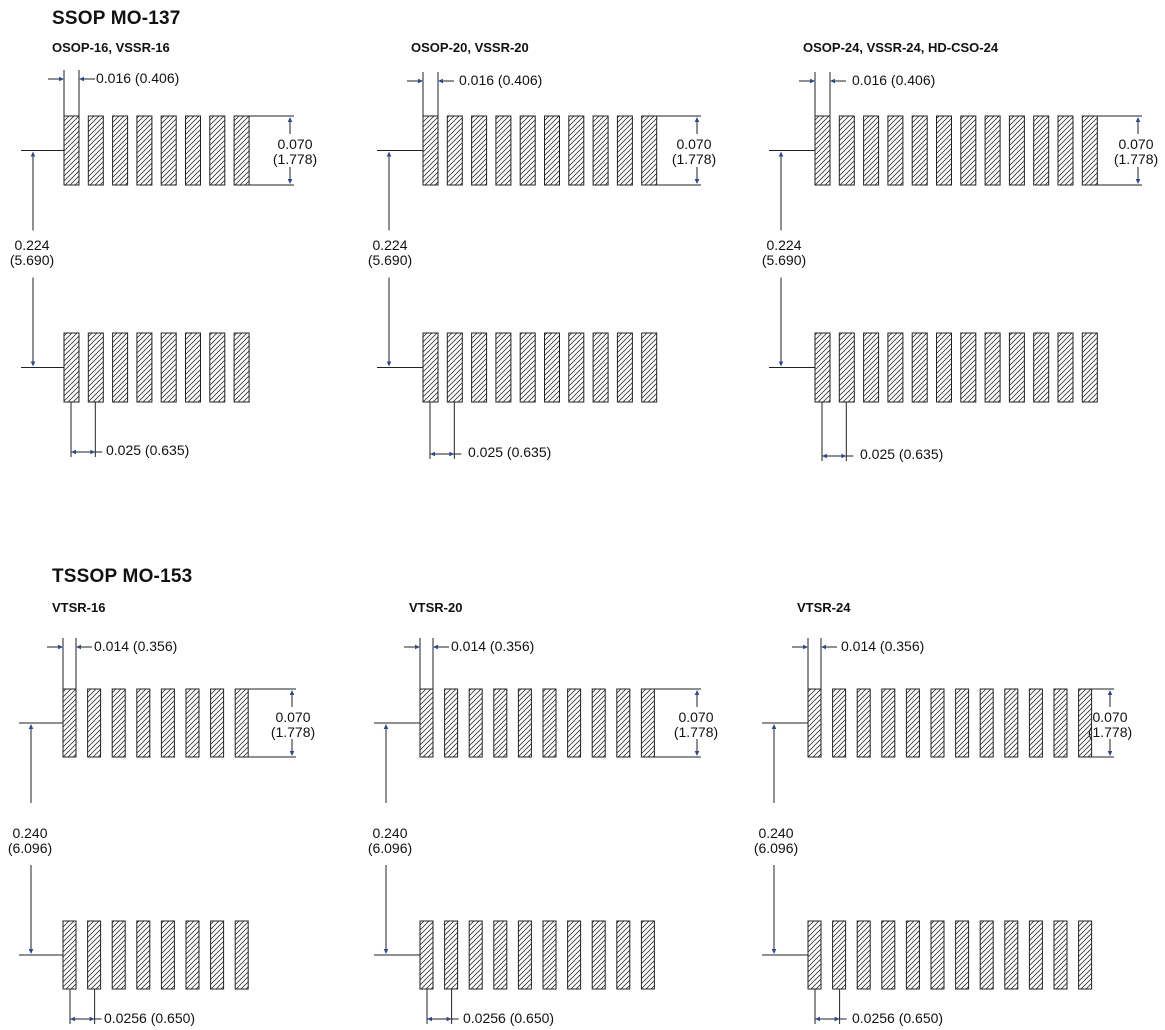  Describe the element at coordinates (138, 78) in the screenshot. I see `pad-width-dimension: 0.016 (0.406)` at that location.